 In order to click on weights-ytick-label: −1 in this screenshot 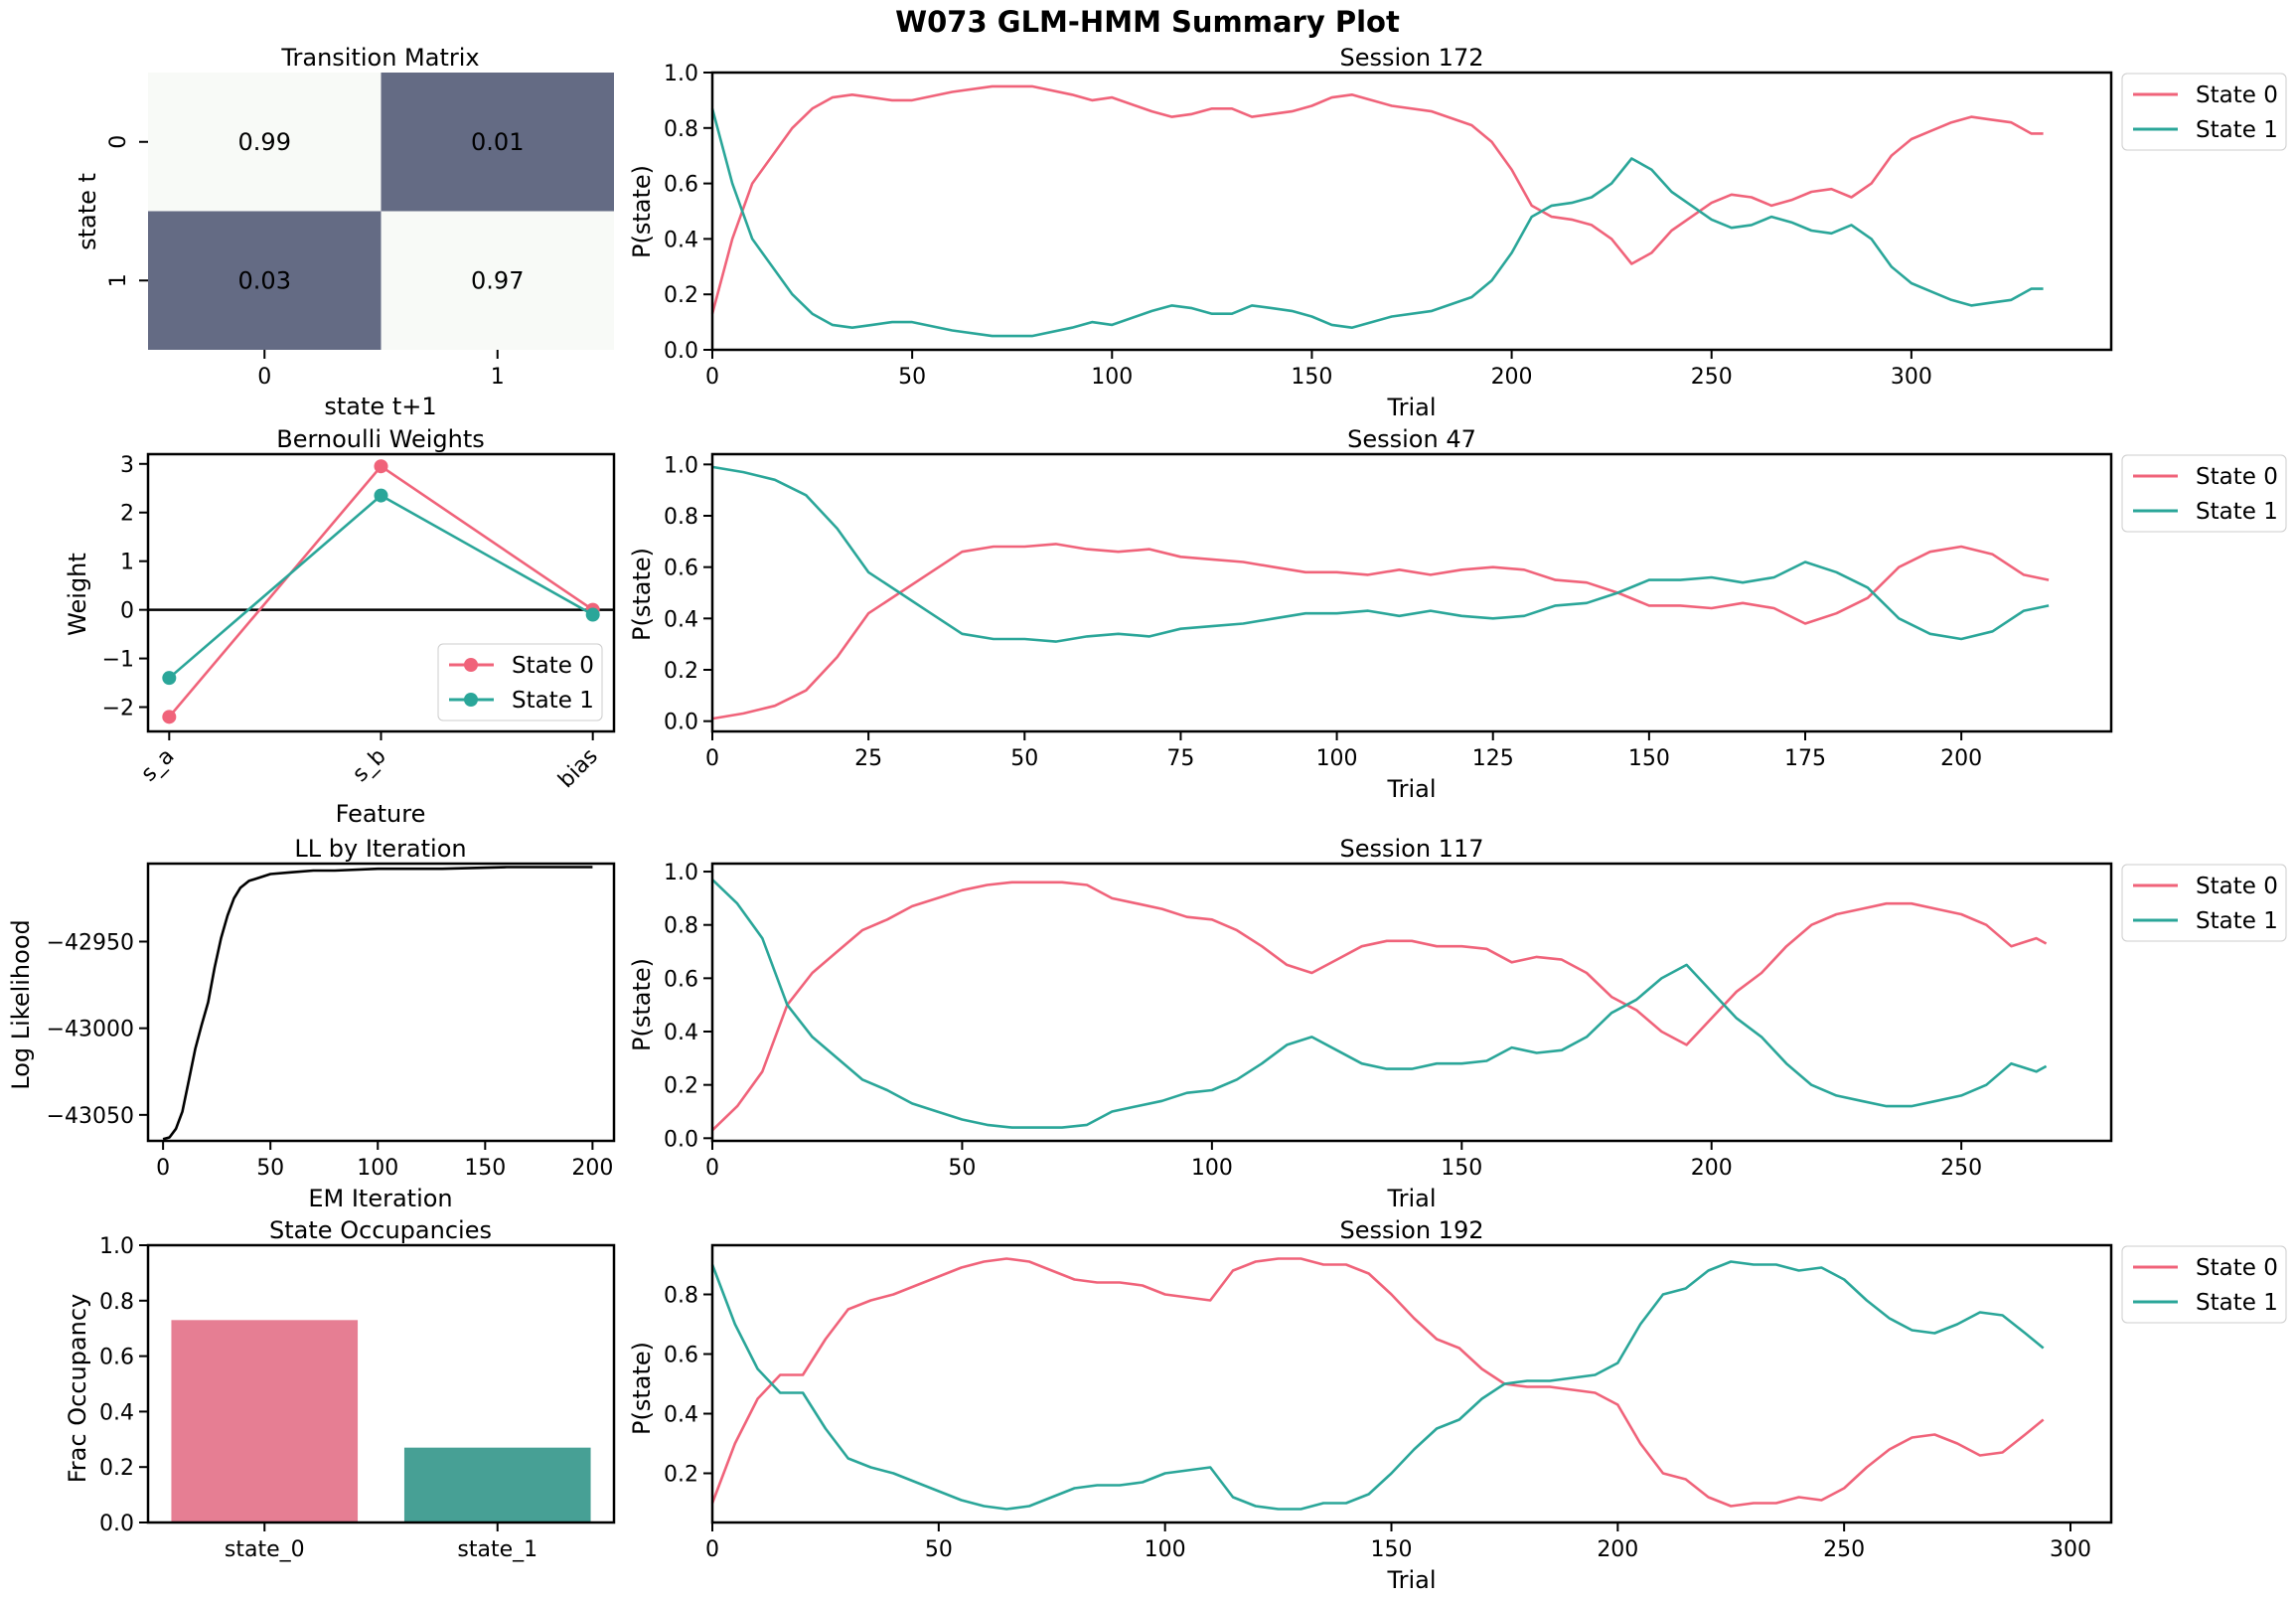, I will do `click(118, 661)`.